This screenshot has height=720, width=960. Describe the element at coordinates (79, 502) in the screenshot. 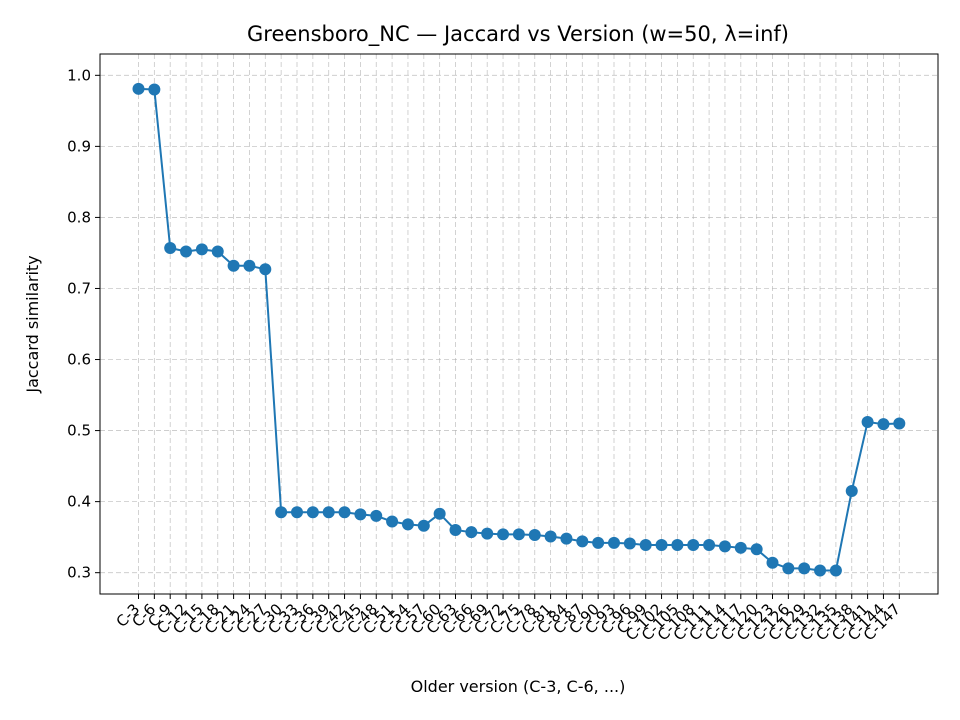

I see `y-tick-label: 0.4` at that location.